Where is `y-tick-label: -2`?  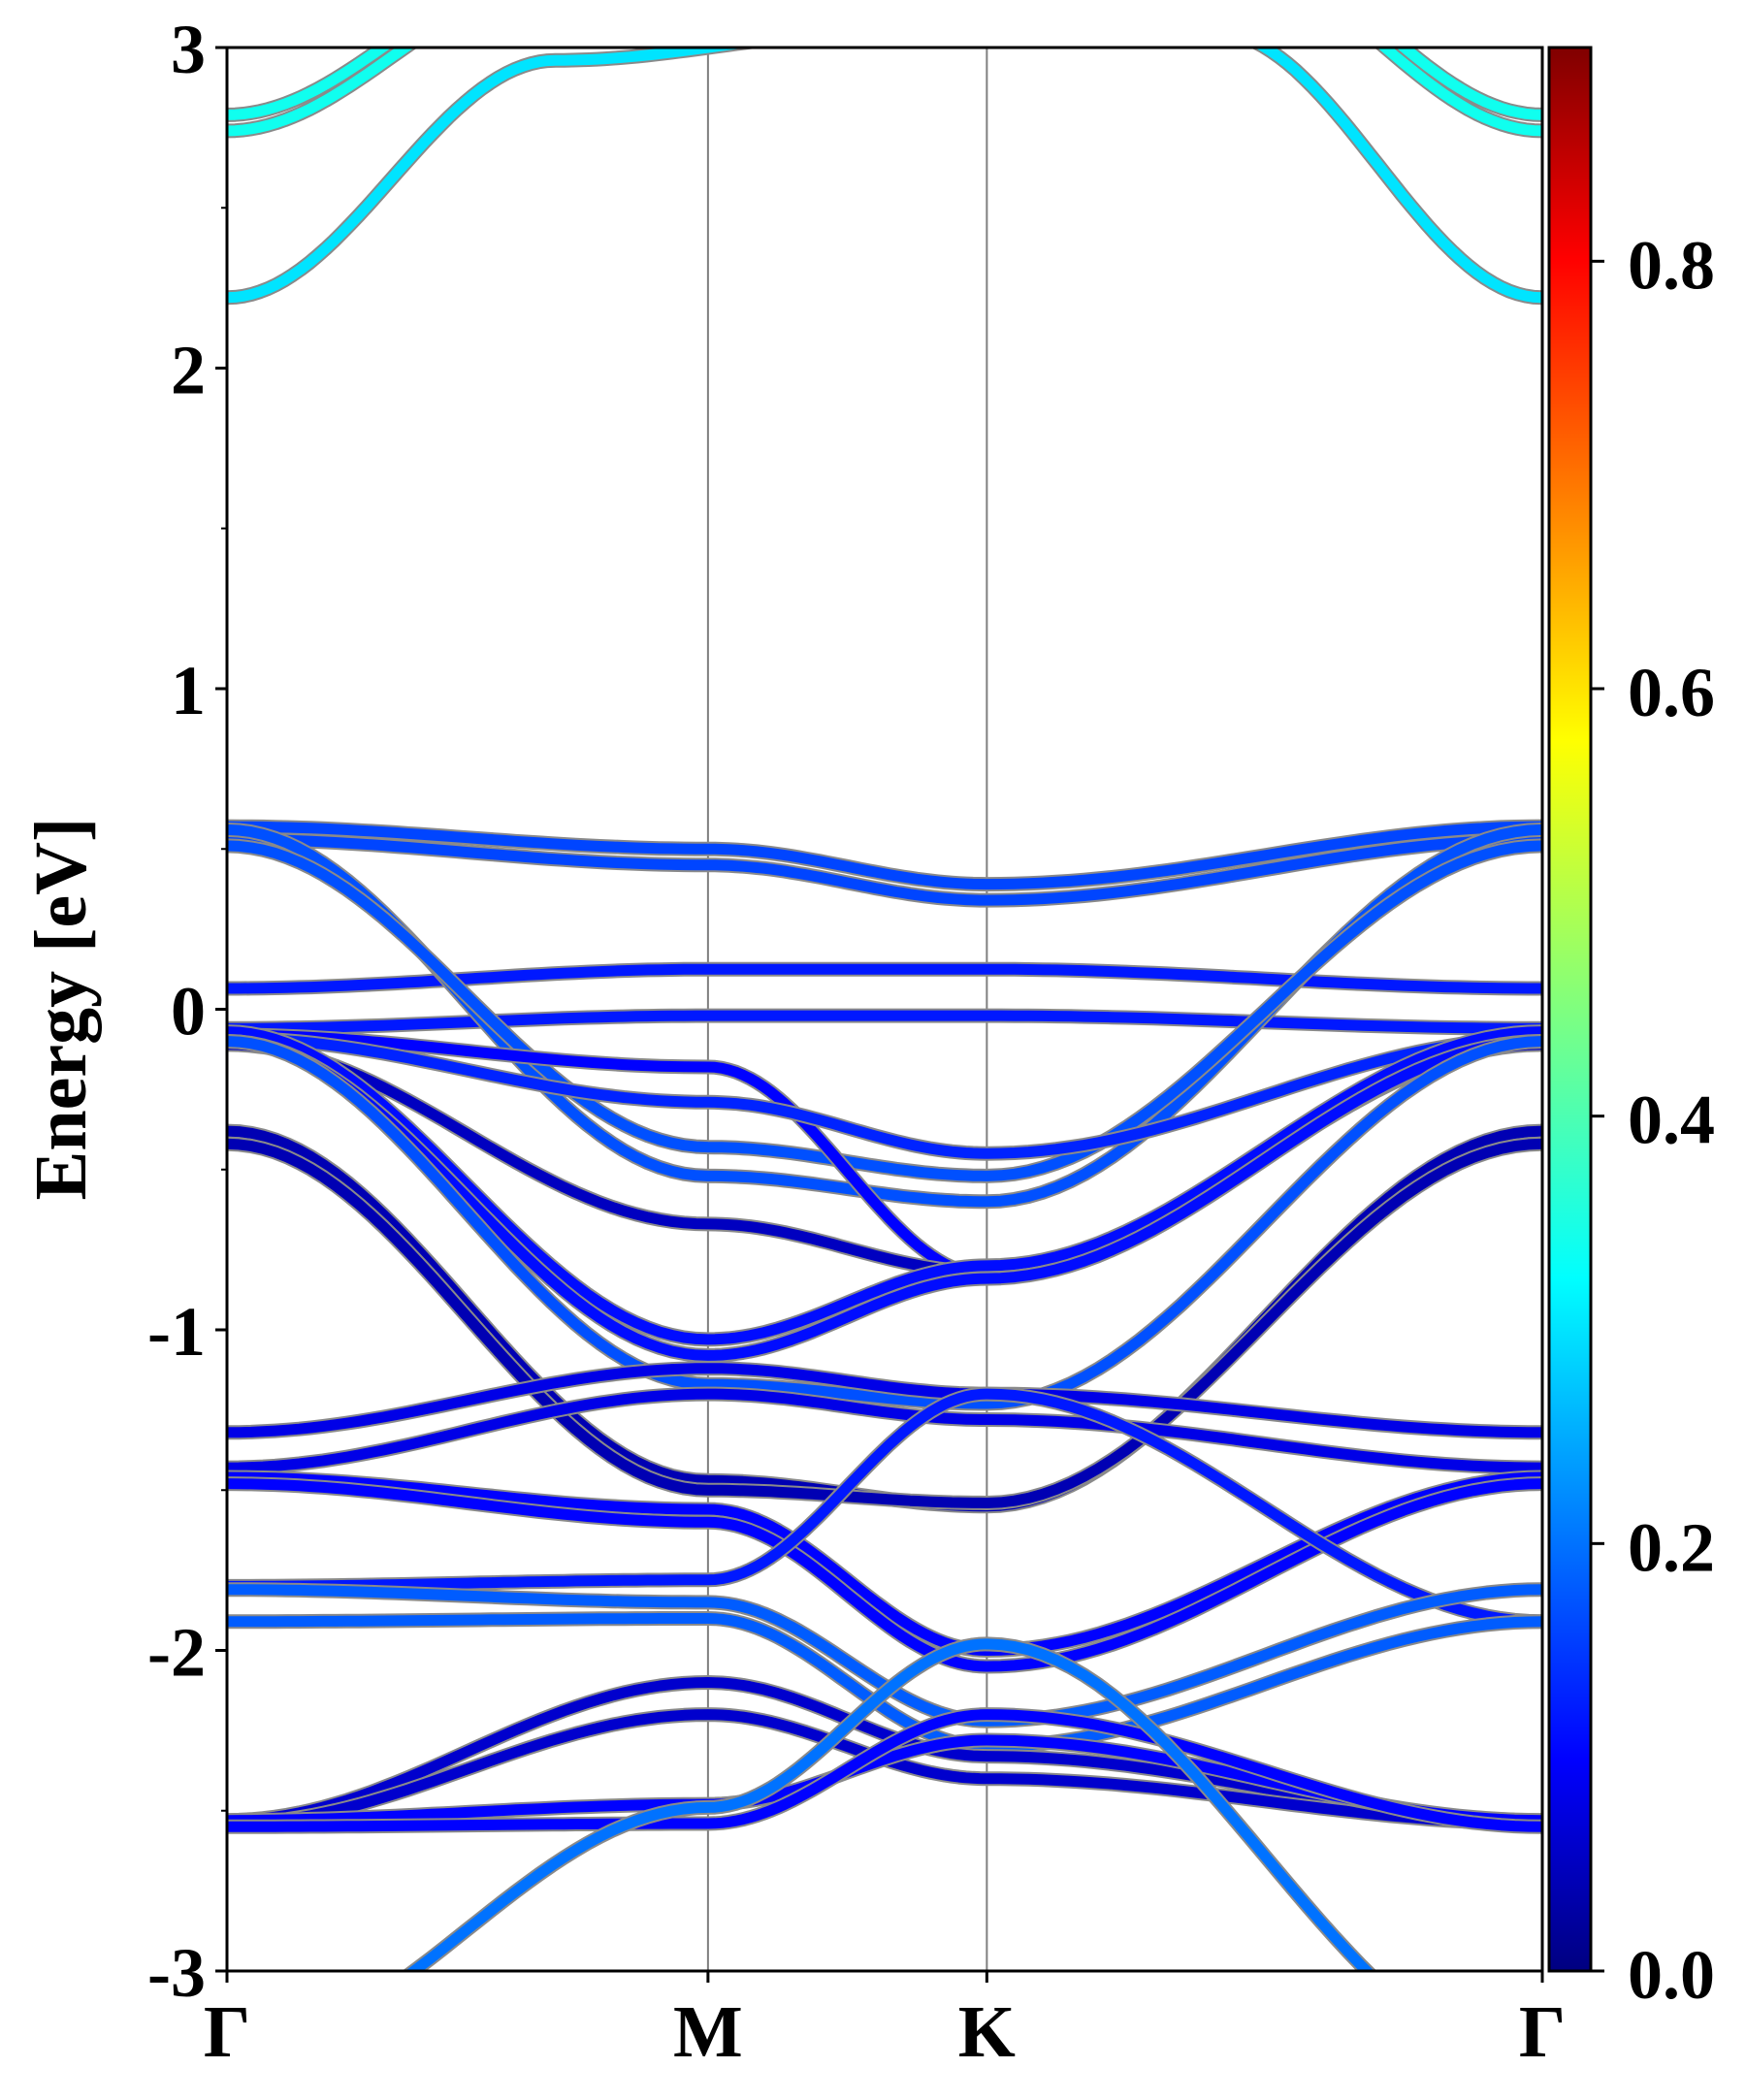
y-tick-label: -2 is located at coordinates (176, 1653).